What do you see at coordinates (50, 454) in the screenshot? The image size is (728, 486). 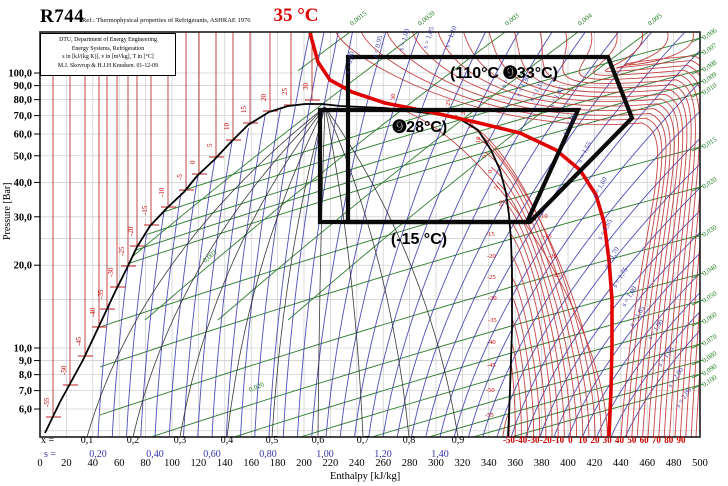 I see `svg-text: s =` at bounding box center [50, 454].